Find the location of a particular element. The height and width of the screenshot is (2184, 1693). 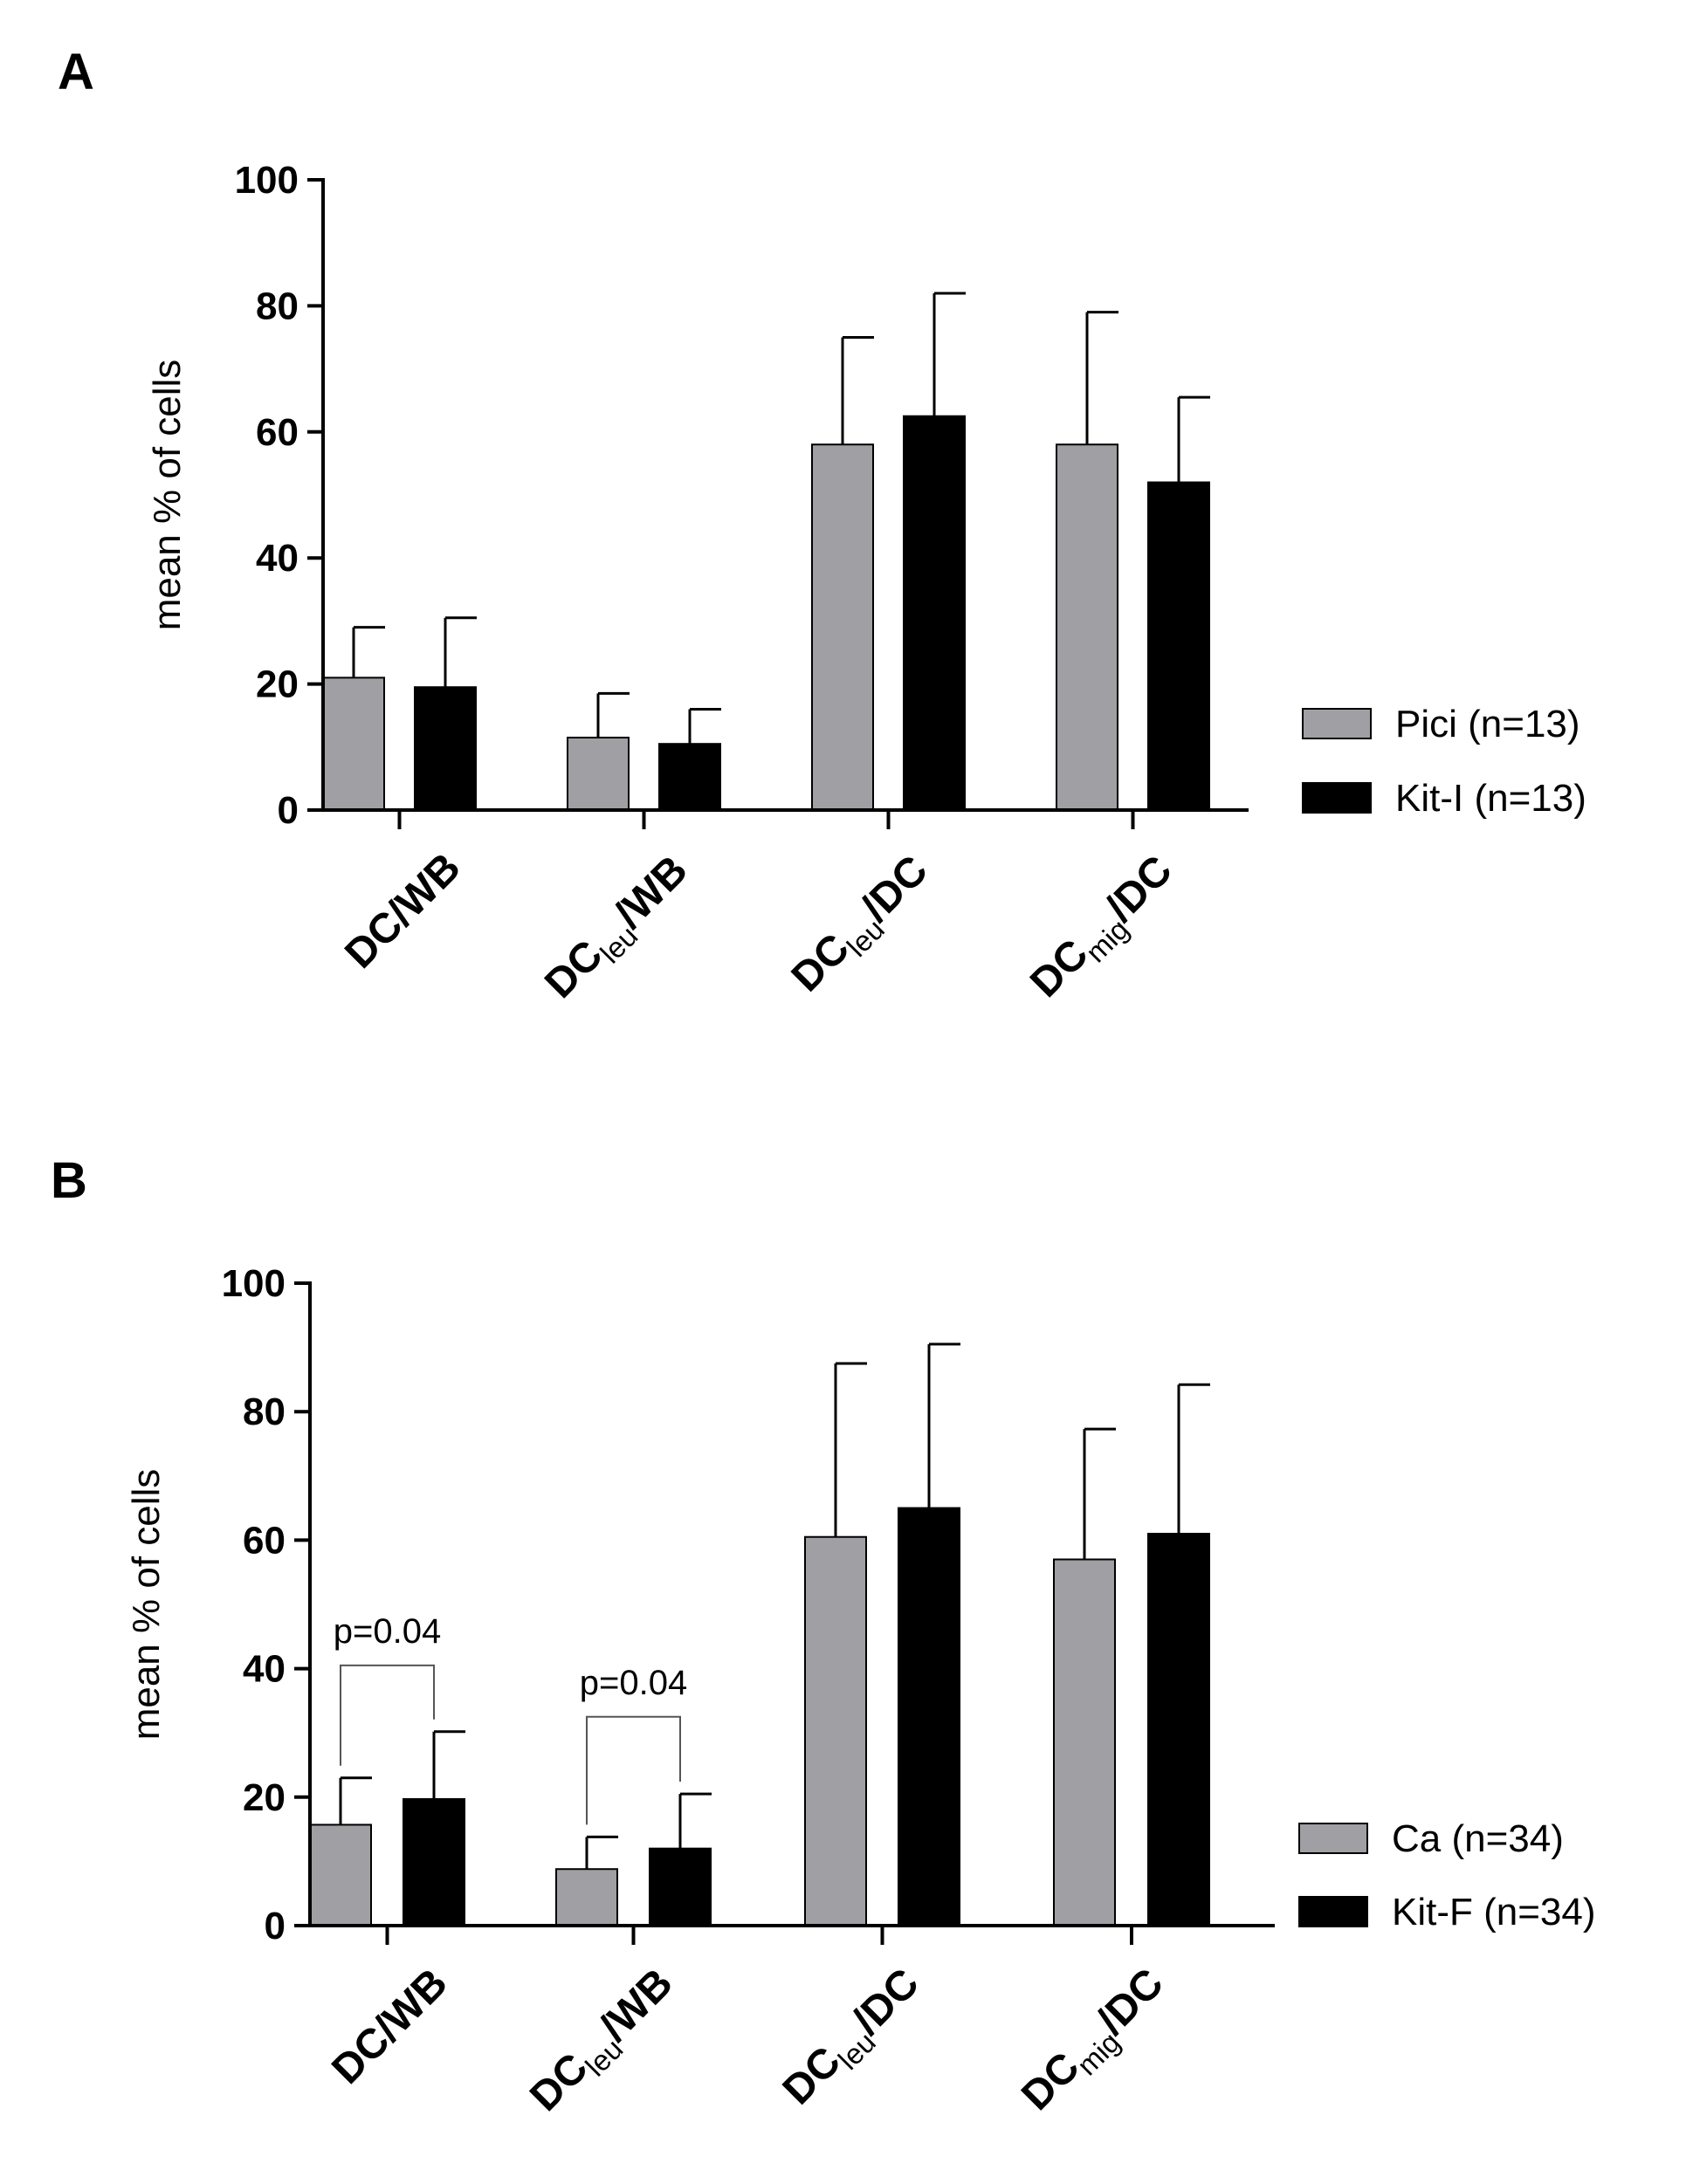

legend-label: Pici (n=13) is located at coordinates (1488, 724).